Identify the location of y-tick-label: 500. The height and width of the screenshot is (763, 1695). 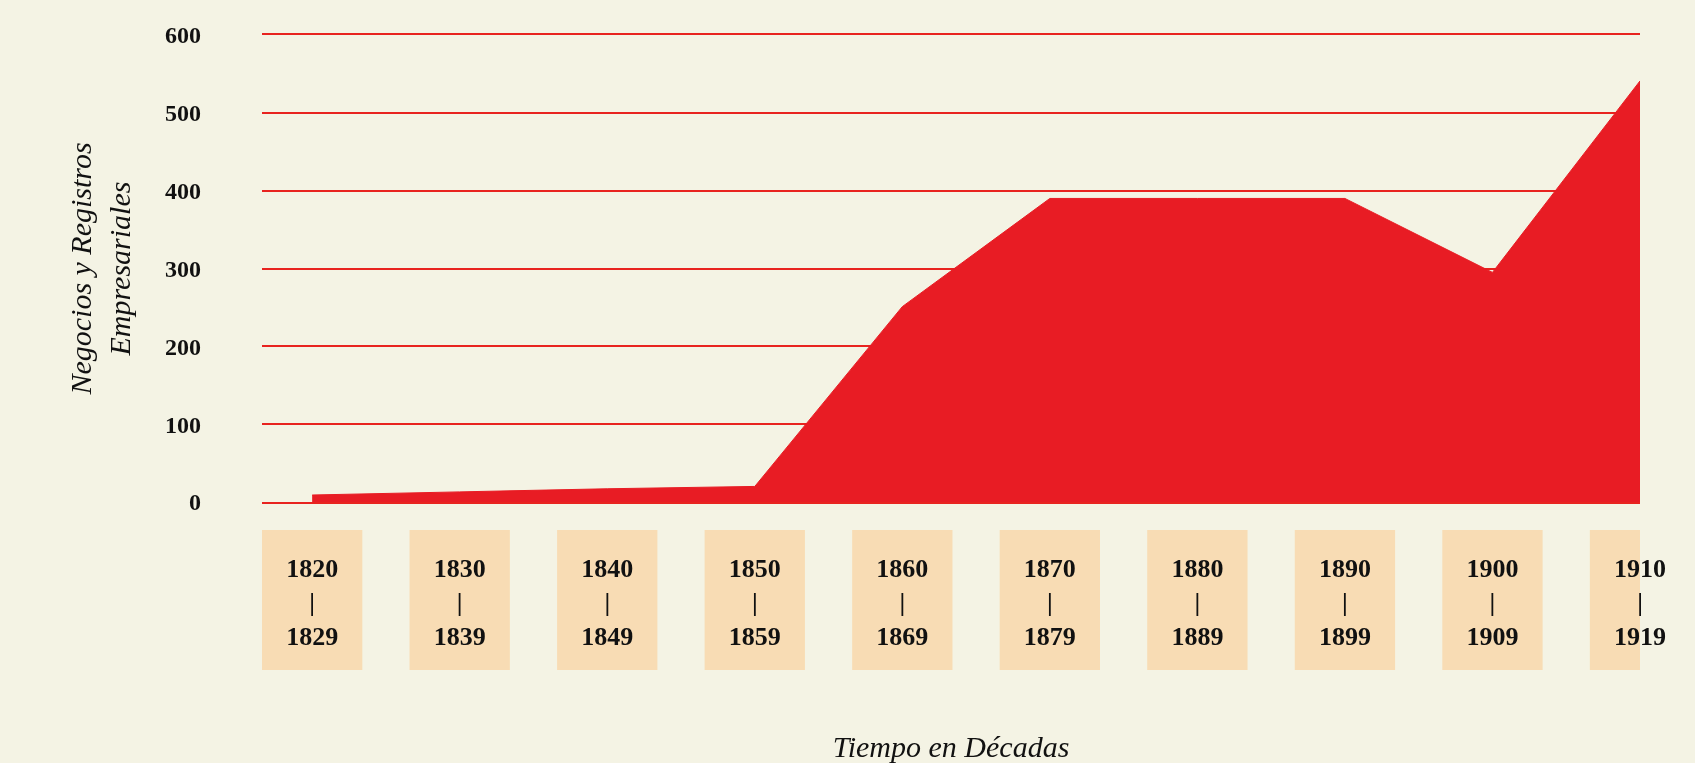
(183, 113).